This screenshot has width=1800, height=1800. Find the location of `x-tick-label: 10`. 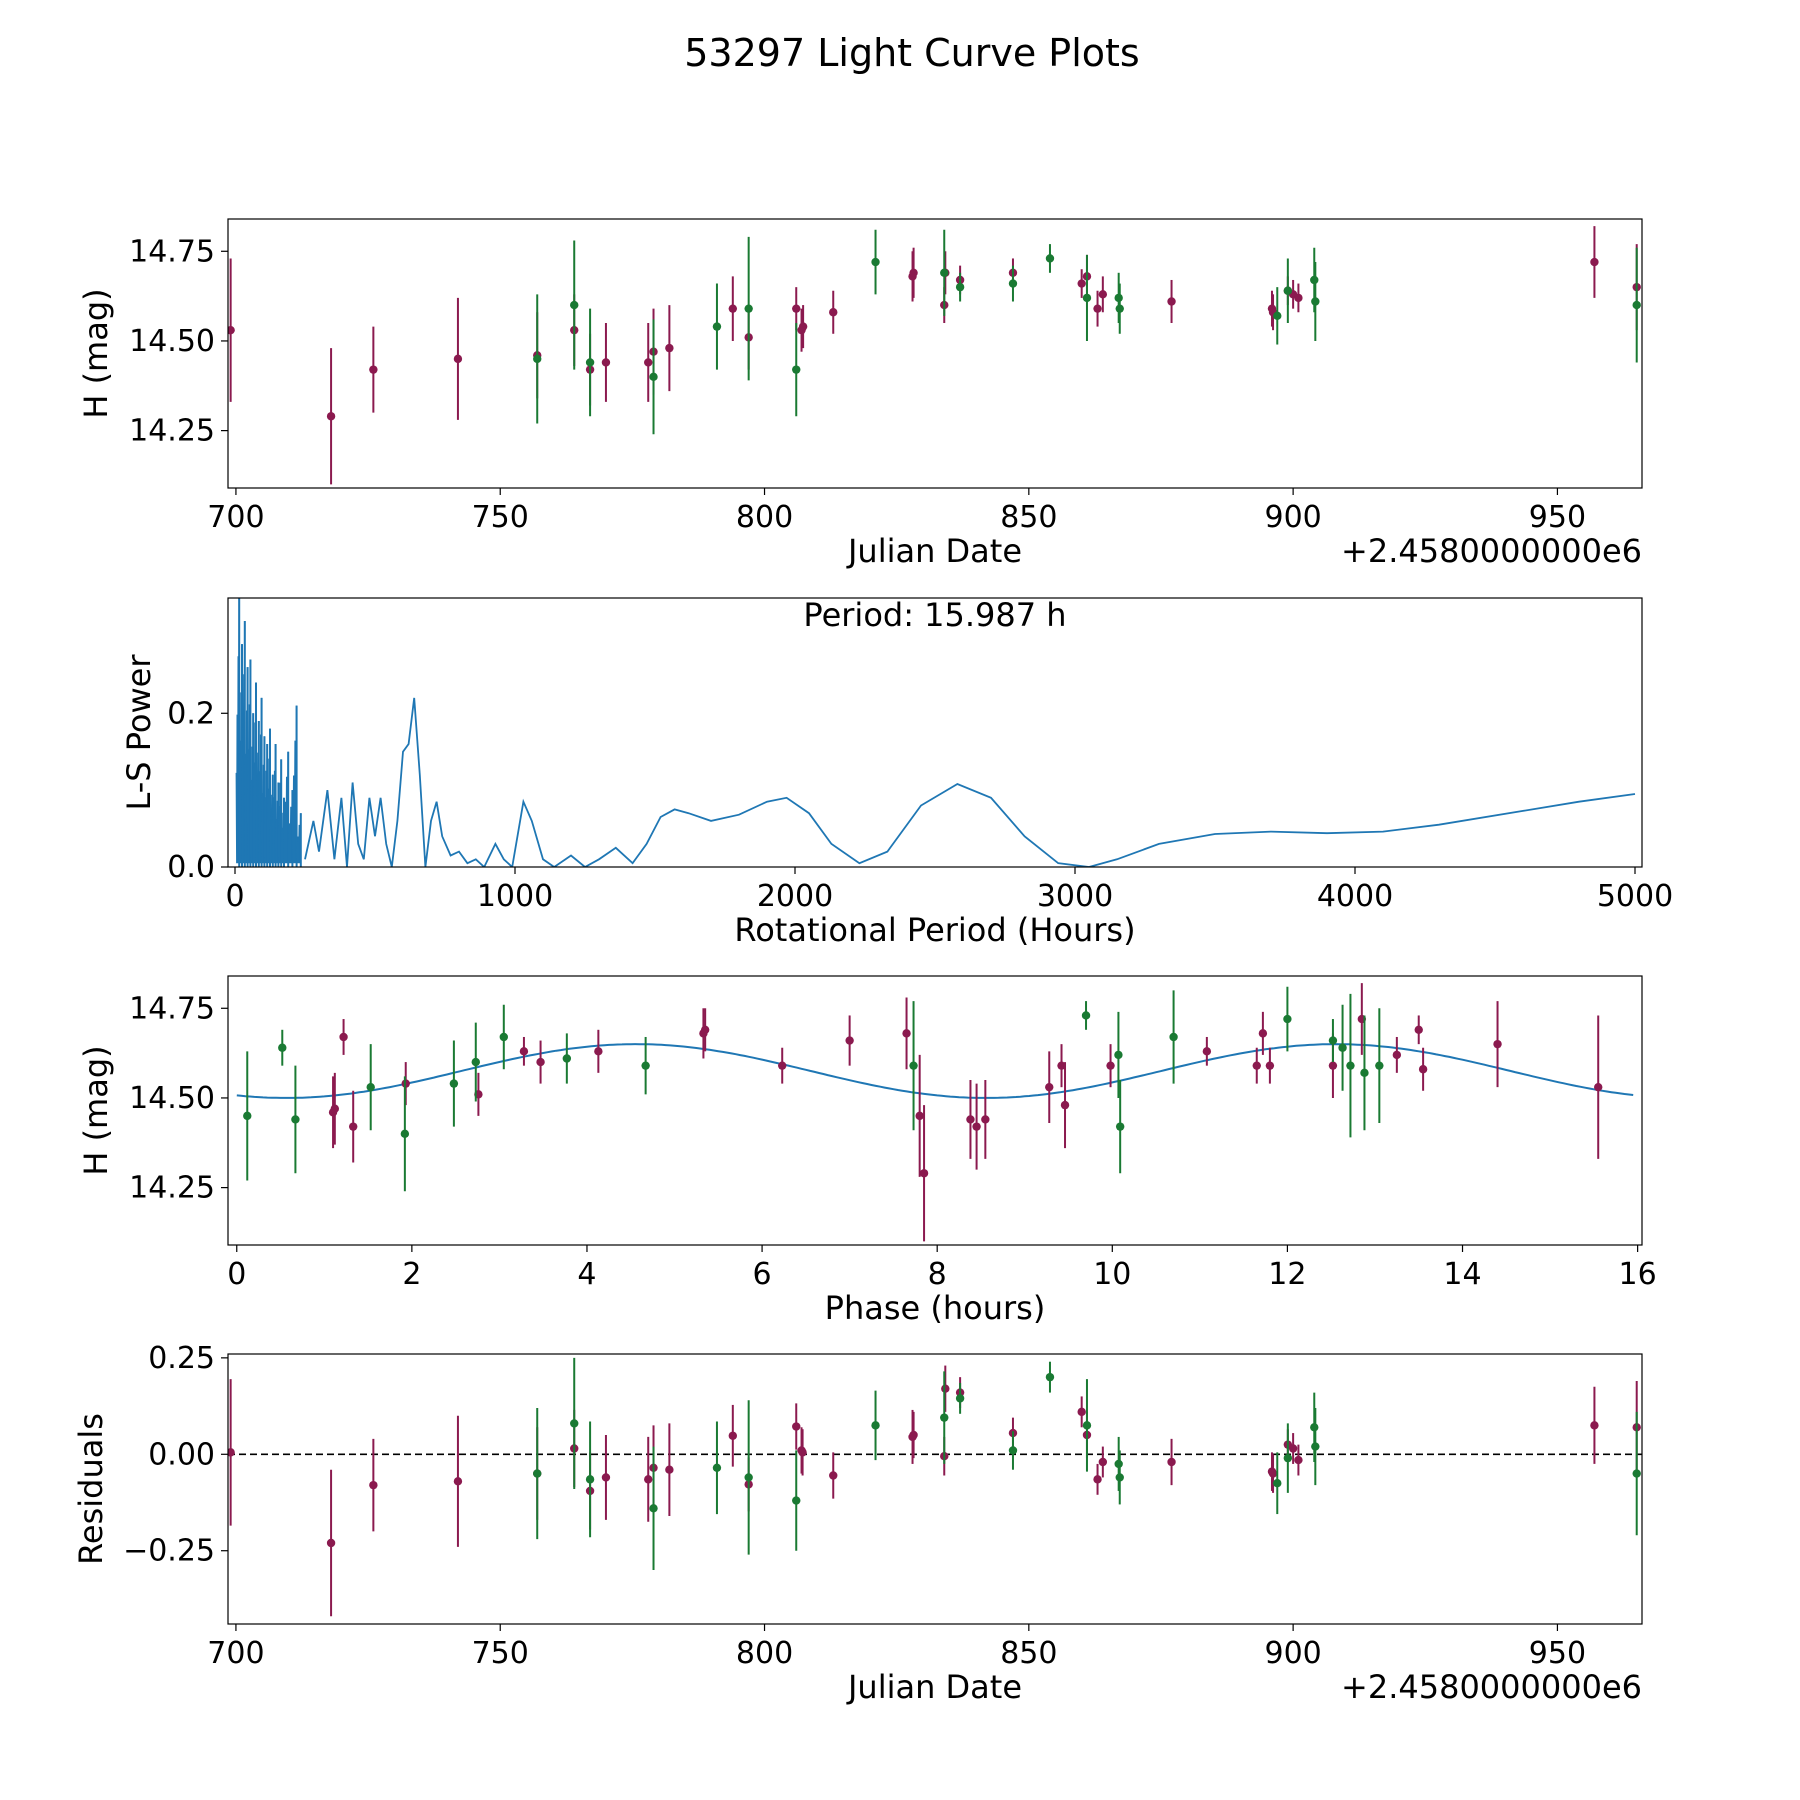

x-tick-label: 10 is located at coordinates (1112, 1274).